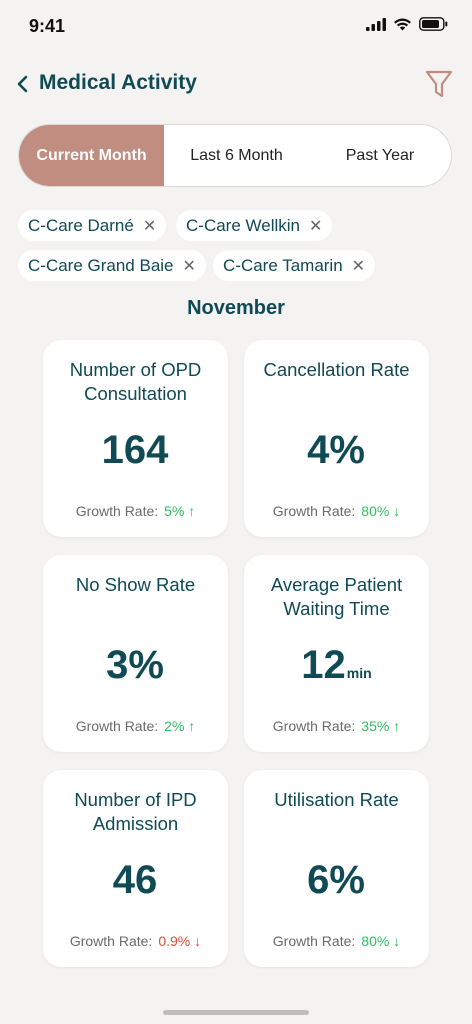  What do you see at coordinates (135, 584) in the screenshot?
I see `metric-title: No Show Rate` at bounding box center [135, 584].